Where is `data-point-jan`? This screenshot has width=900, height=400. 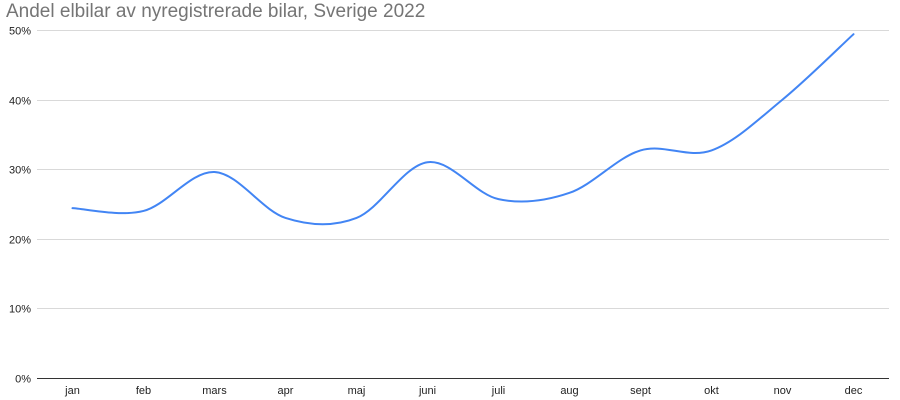
data-point-jan is located at coordinates (73, 208).